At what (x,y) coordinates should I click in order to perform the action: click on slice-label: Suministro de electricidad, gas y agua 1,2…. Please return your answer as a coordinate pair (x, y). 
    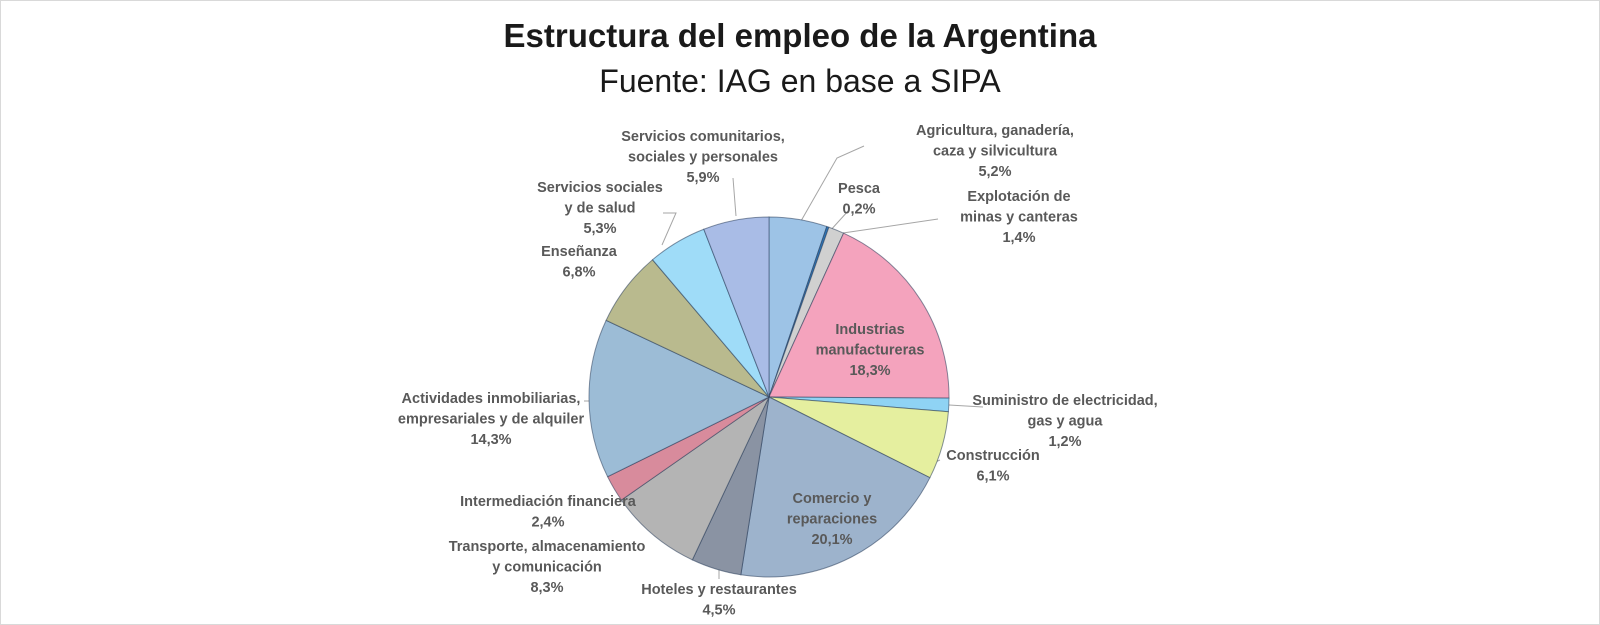
    Looking at the image, I should click on (1064, 421).